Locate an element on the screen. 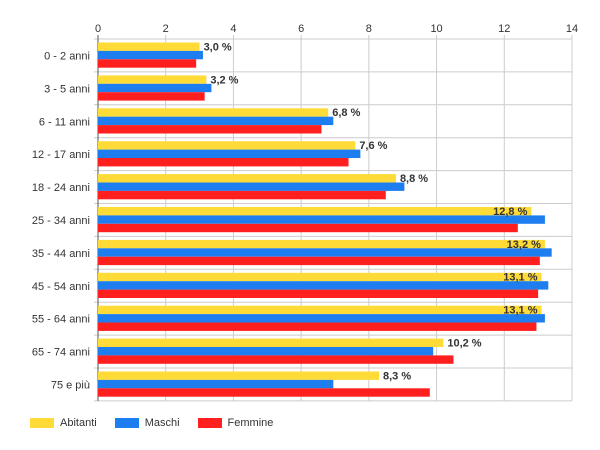  x-tick-label: 10 is located at coordinates (436, 29).